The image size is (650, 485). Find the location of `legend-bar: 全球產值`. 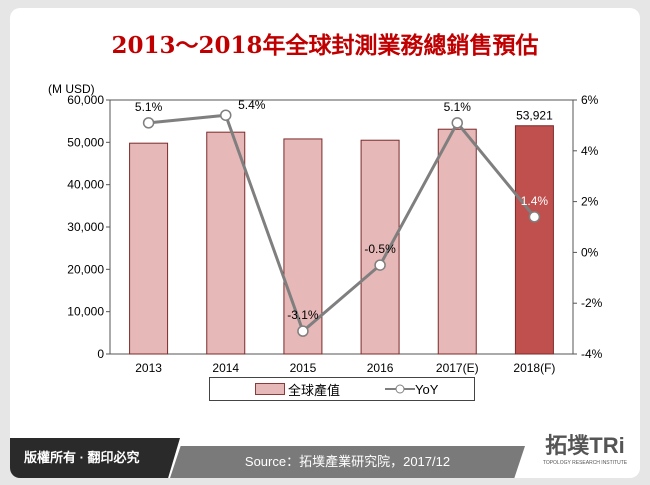

legend-bar: 全球產值 is located at coordinates (297, 389).